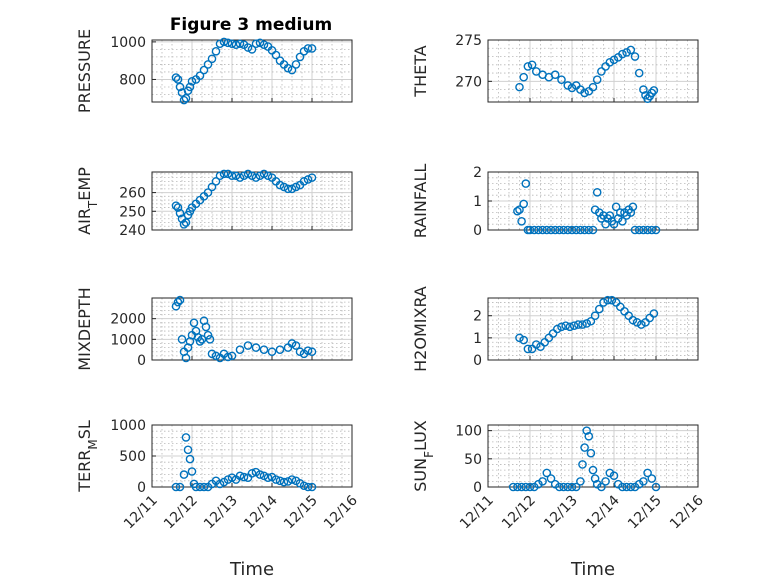 Image resolution: width=778 pixels, height=583 pixels. I want to click on y-axis-label: THETA, so click(420, 71).